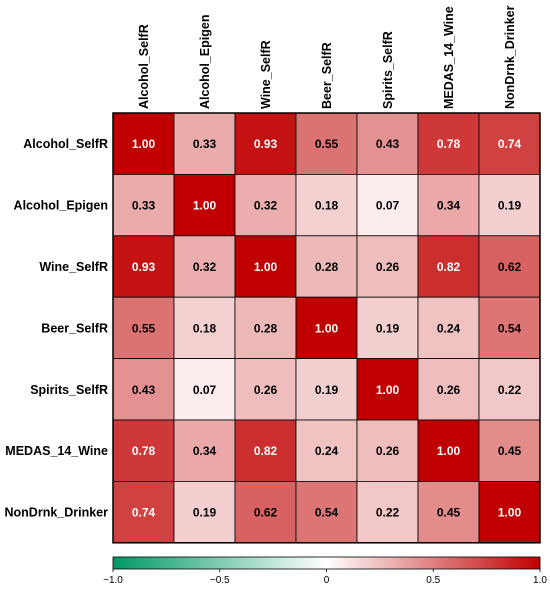  Describe the element at coordinates (57, 513) in the screenshot. I see `row-label: NonDrnk_Drinker` at that location.